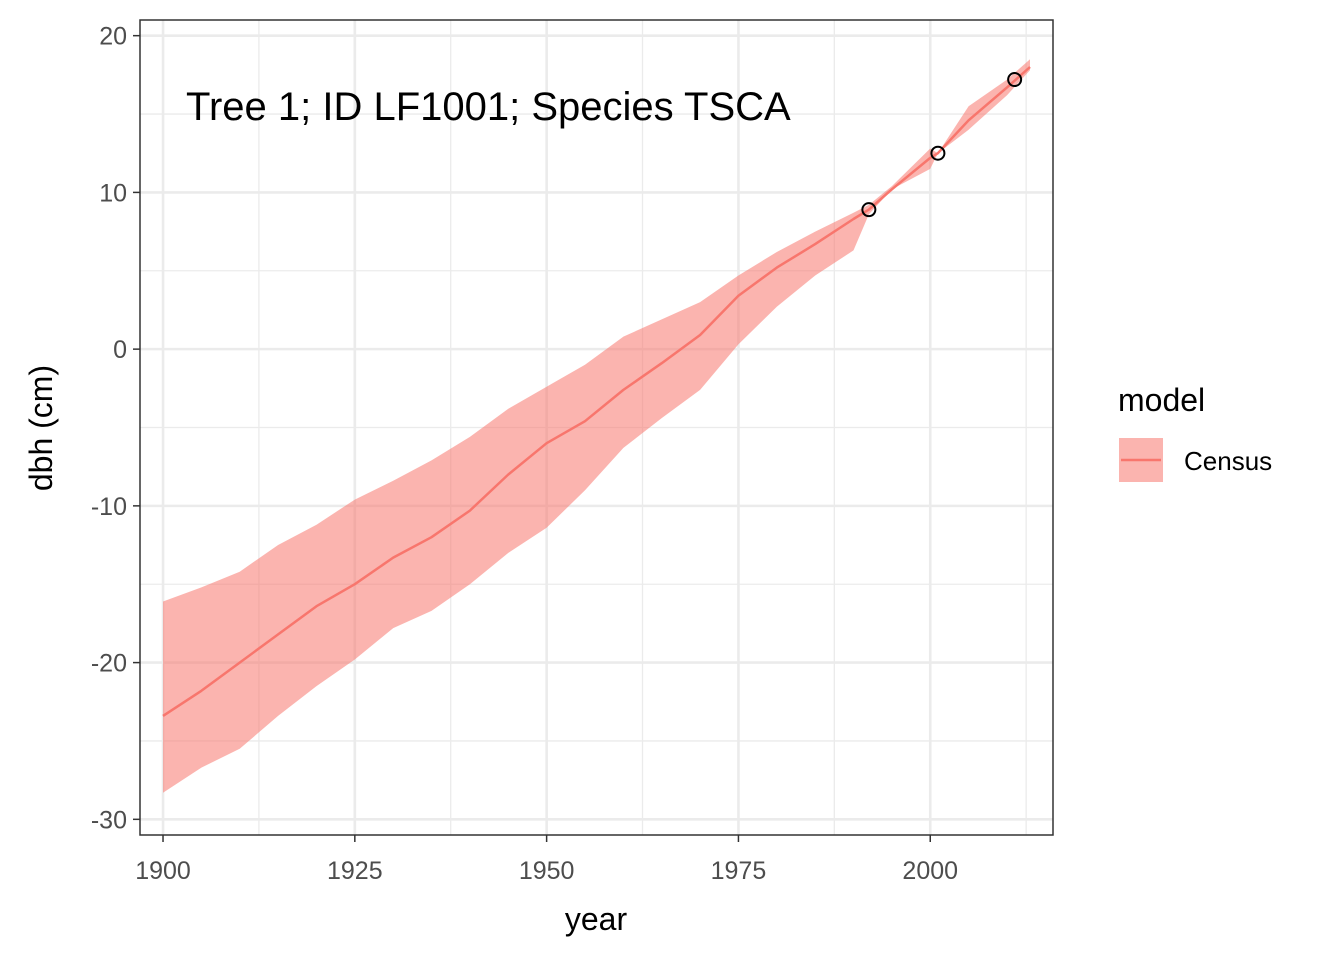 This screenshot has width=1344, height=960. What do you see at coordinates (109, 507) in the screenshot?
I see `y-tick-label: -10` at bounding box center [109, 507].